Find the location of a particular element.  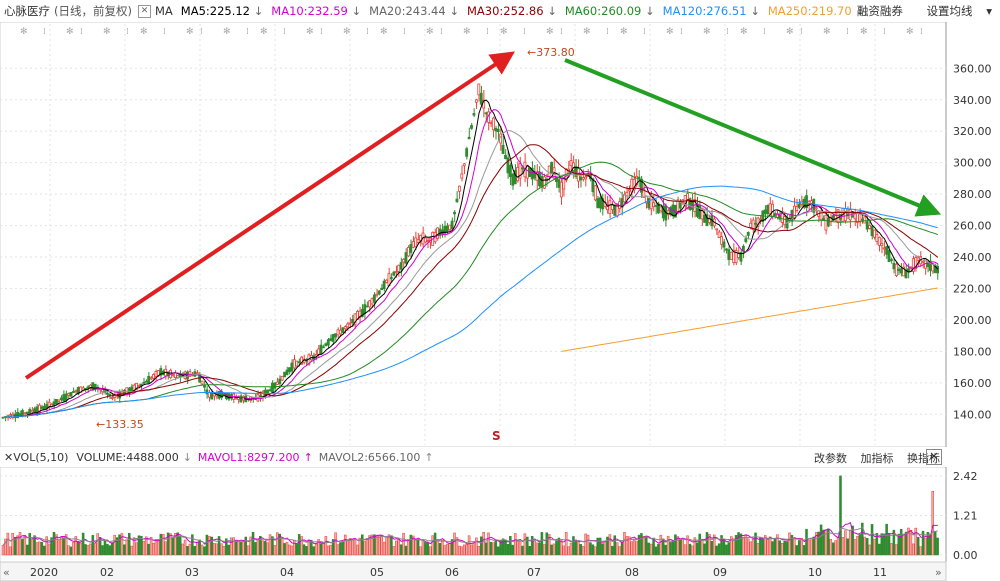

price-tick-label: 280.00 is located at coordinates (972, 194).